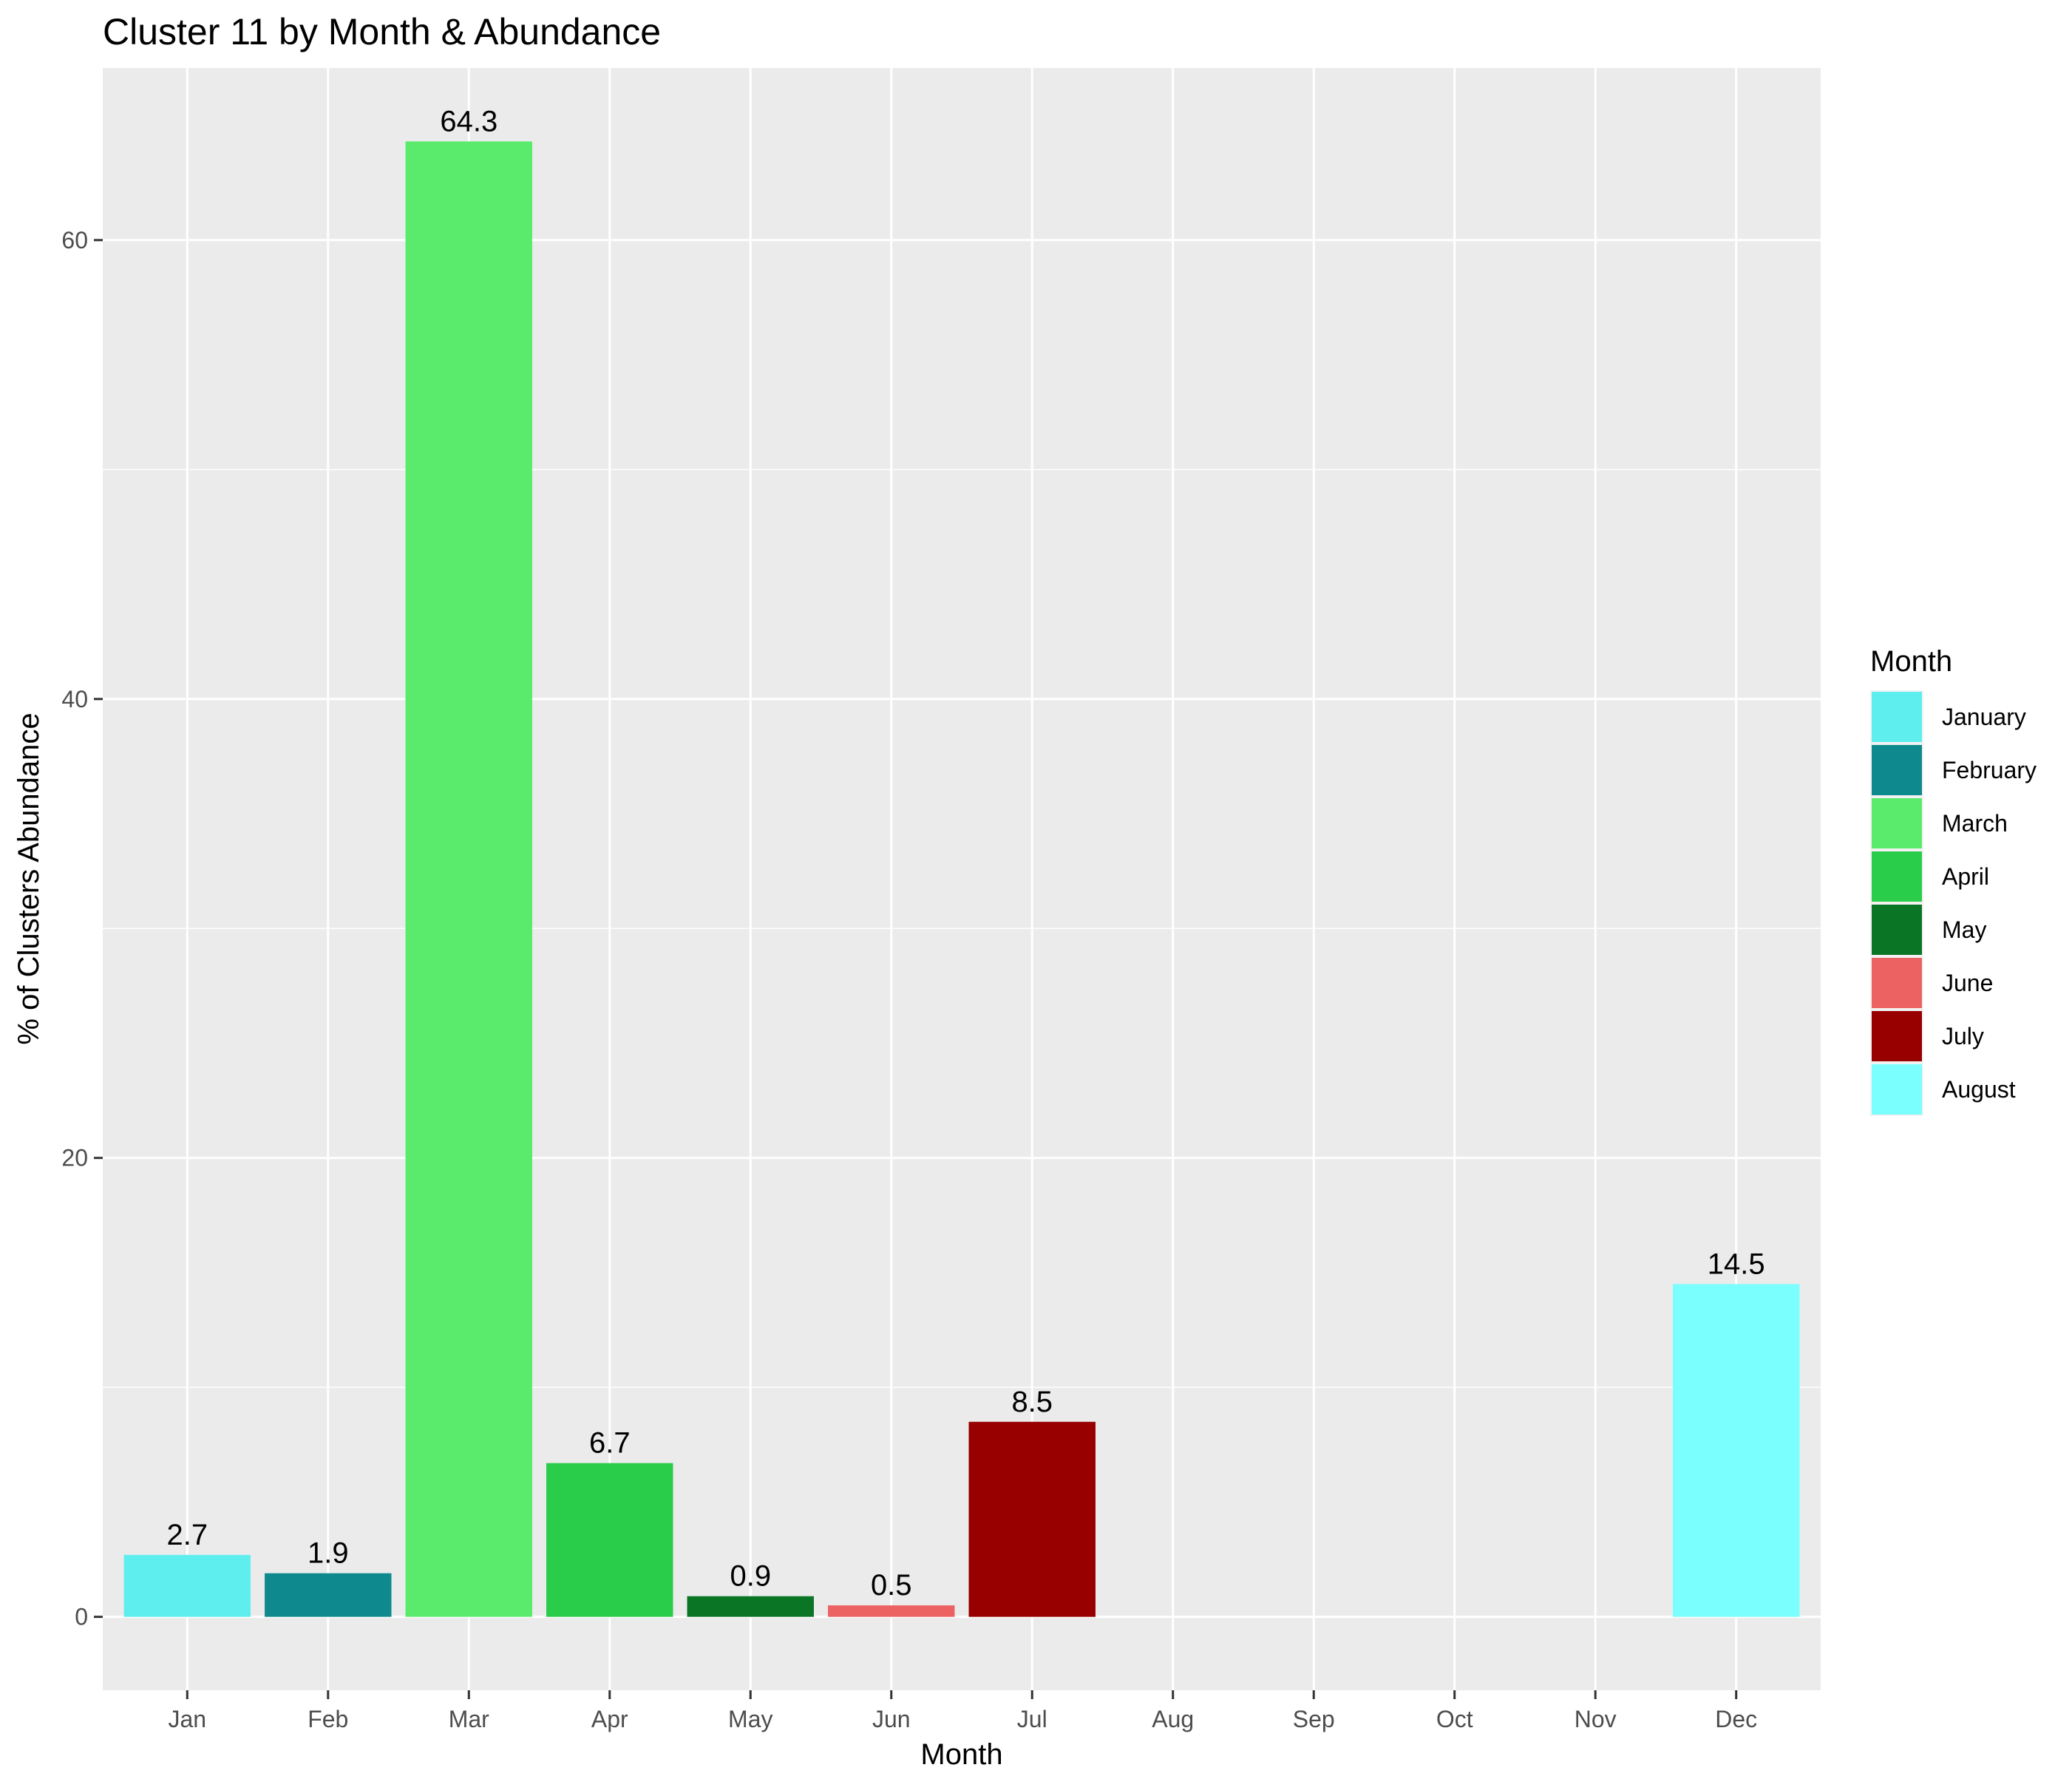 This screenshot has height=1776, width=2072. What do you see at coordinates (610, 1443) in the screenshot?
I see `data-label-apr: 6.7` at bounding box center [610, 1443].